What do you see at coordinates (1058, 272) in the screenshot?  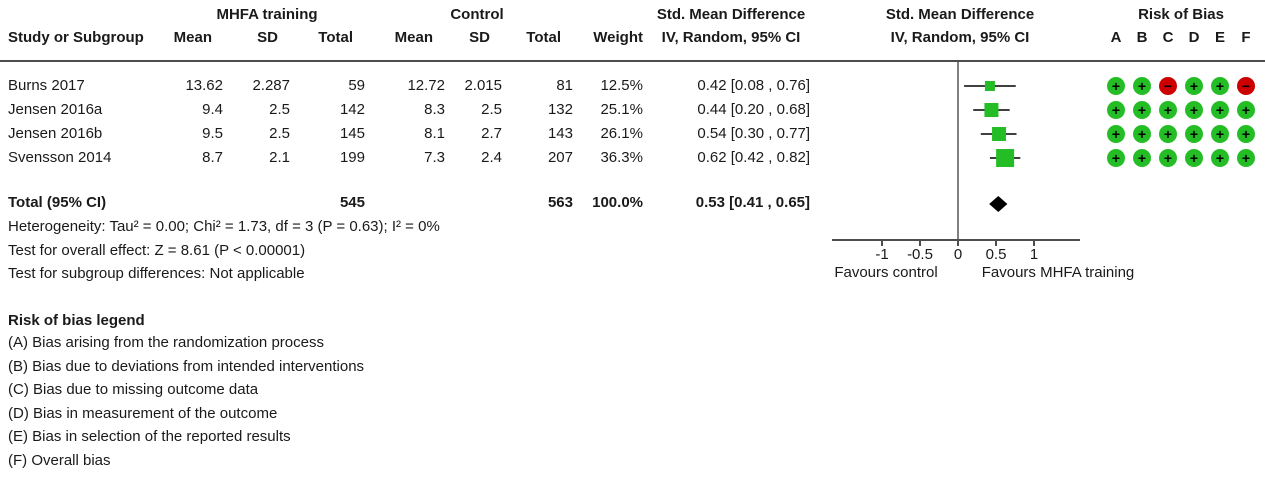 I see `favours-right-label: Favours MHFA training` at bounding box center [1058, 272].